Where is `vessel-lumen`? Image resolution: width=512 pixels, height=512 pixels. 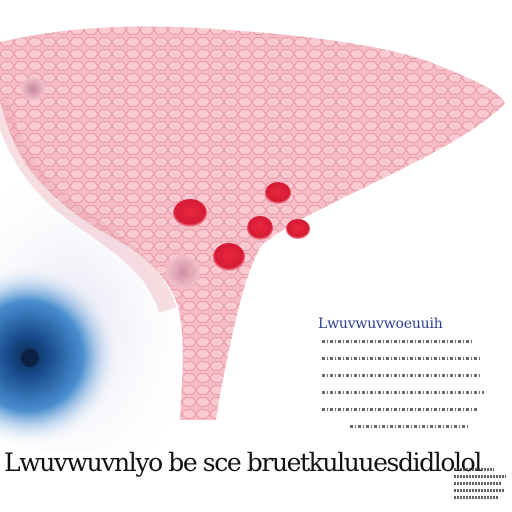
vessel-lumen is located at coordinates (30, 358).